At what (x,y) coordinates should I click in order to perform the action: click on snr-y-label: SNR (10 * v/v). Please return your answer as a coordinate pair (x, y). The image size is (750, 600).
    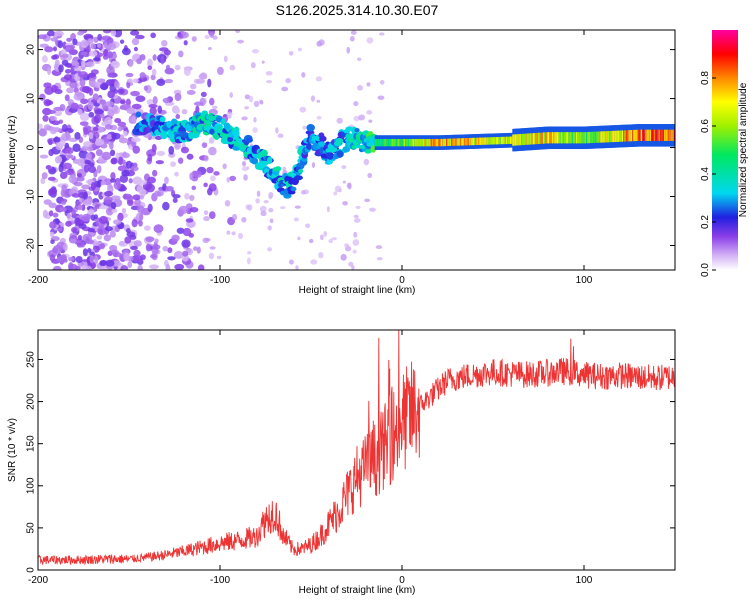
    Looking at the image, I should click on (12, 450).